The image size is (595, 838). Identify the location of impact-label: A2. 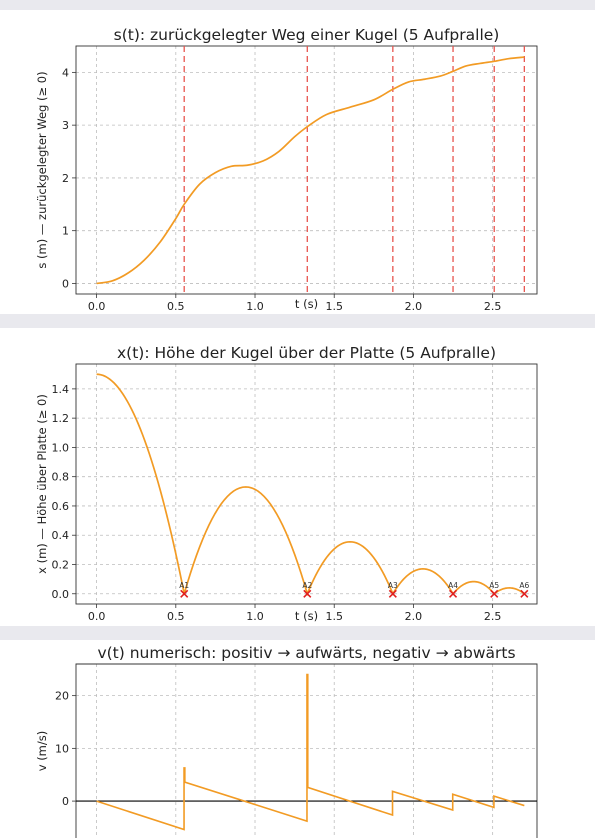
(307, 585).